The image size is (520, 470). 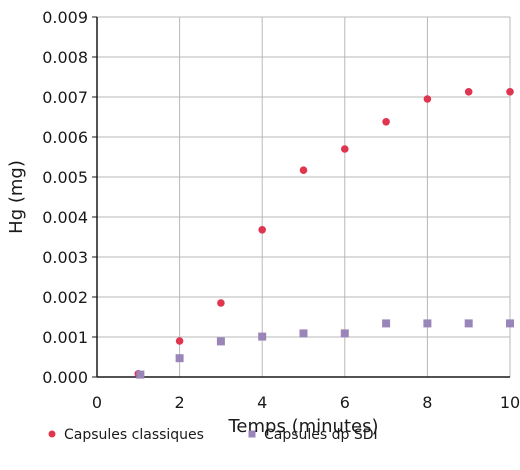 What do you see at coordinates (65, 297) in the screenshot?
I see `y-tick-label-2: 0.002` at bounding box center [65, 297].